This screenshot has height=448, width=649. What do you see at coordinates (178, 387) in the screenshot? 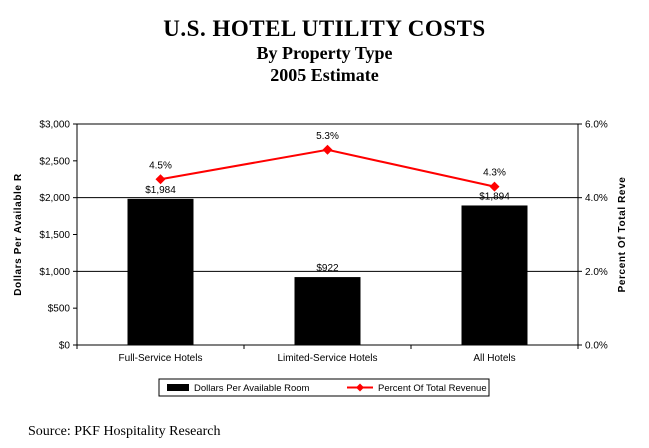
I see `legend-swatch-bar` at bounding box center [178, 387].